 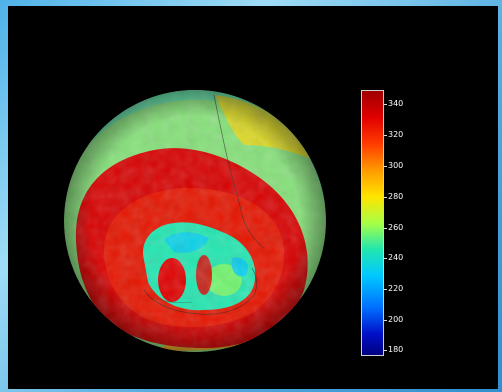 What do you see at coordinates (372, 223) in the screenshot?
I see `colorbar` at bounding box center [372, 223].